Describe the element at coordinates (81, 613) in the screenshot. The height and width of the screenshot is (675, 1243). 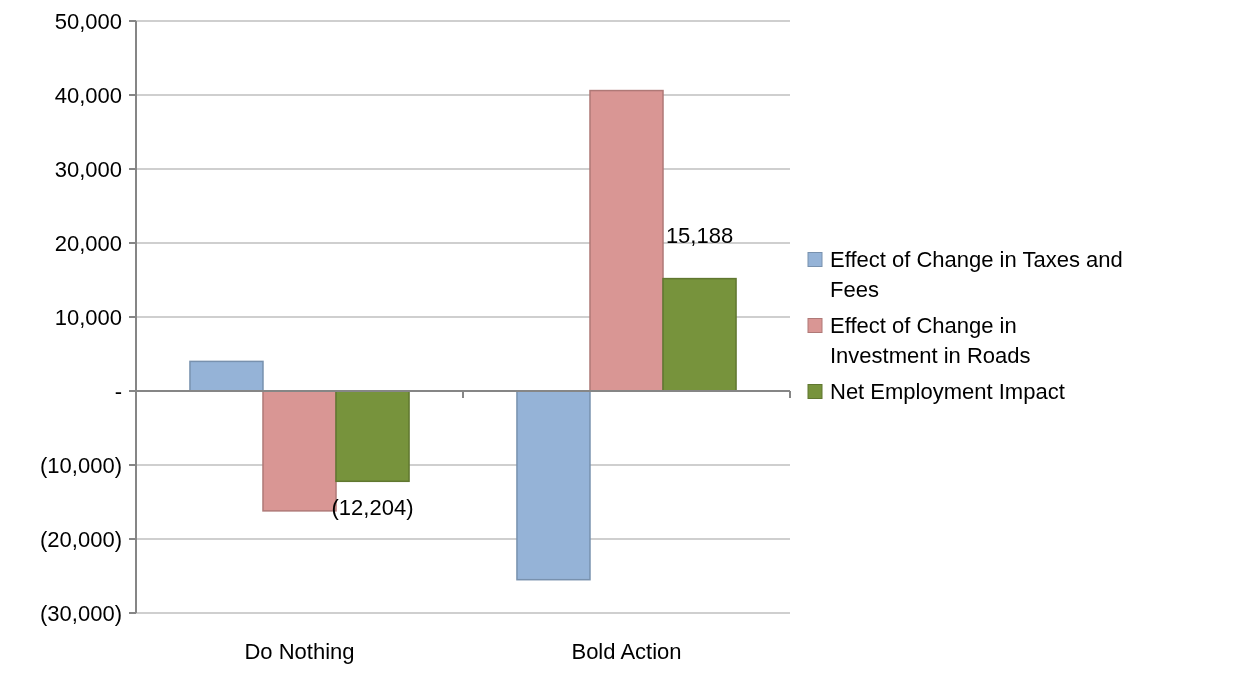
I see `y-tick-label: (30,000)` at that location.